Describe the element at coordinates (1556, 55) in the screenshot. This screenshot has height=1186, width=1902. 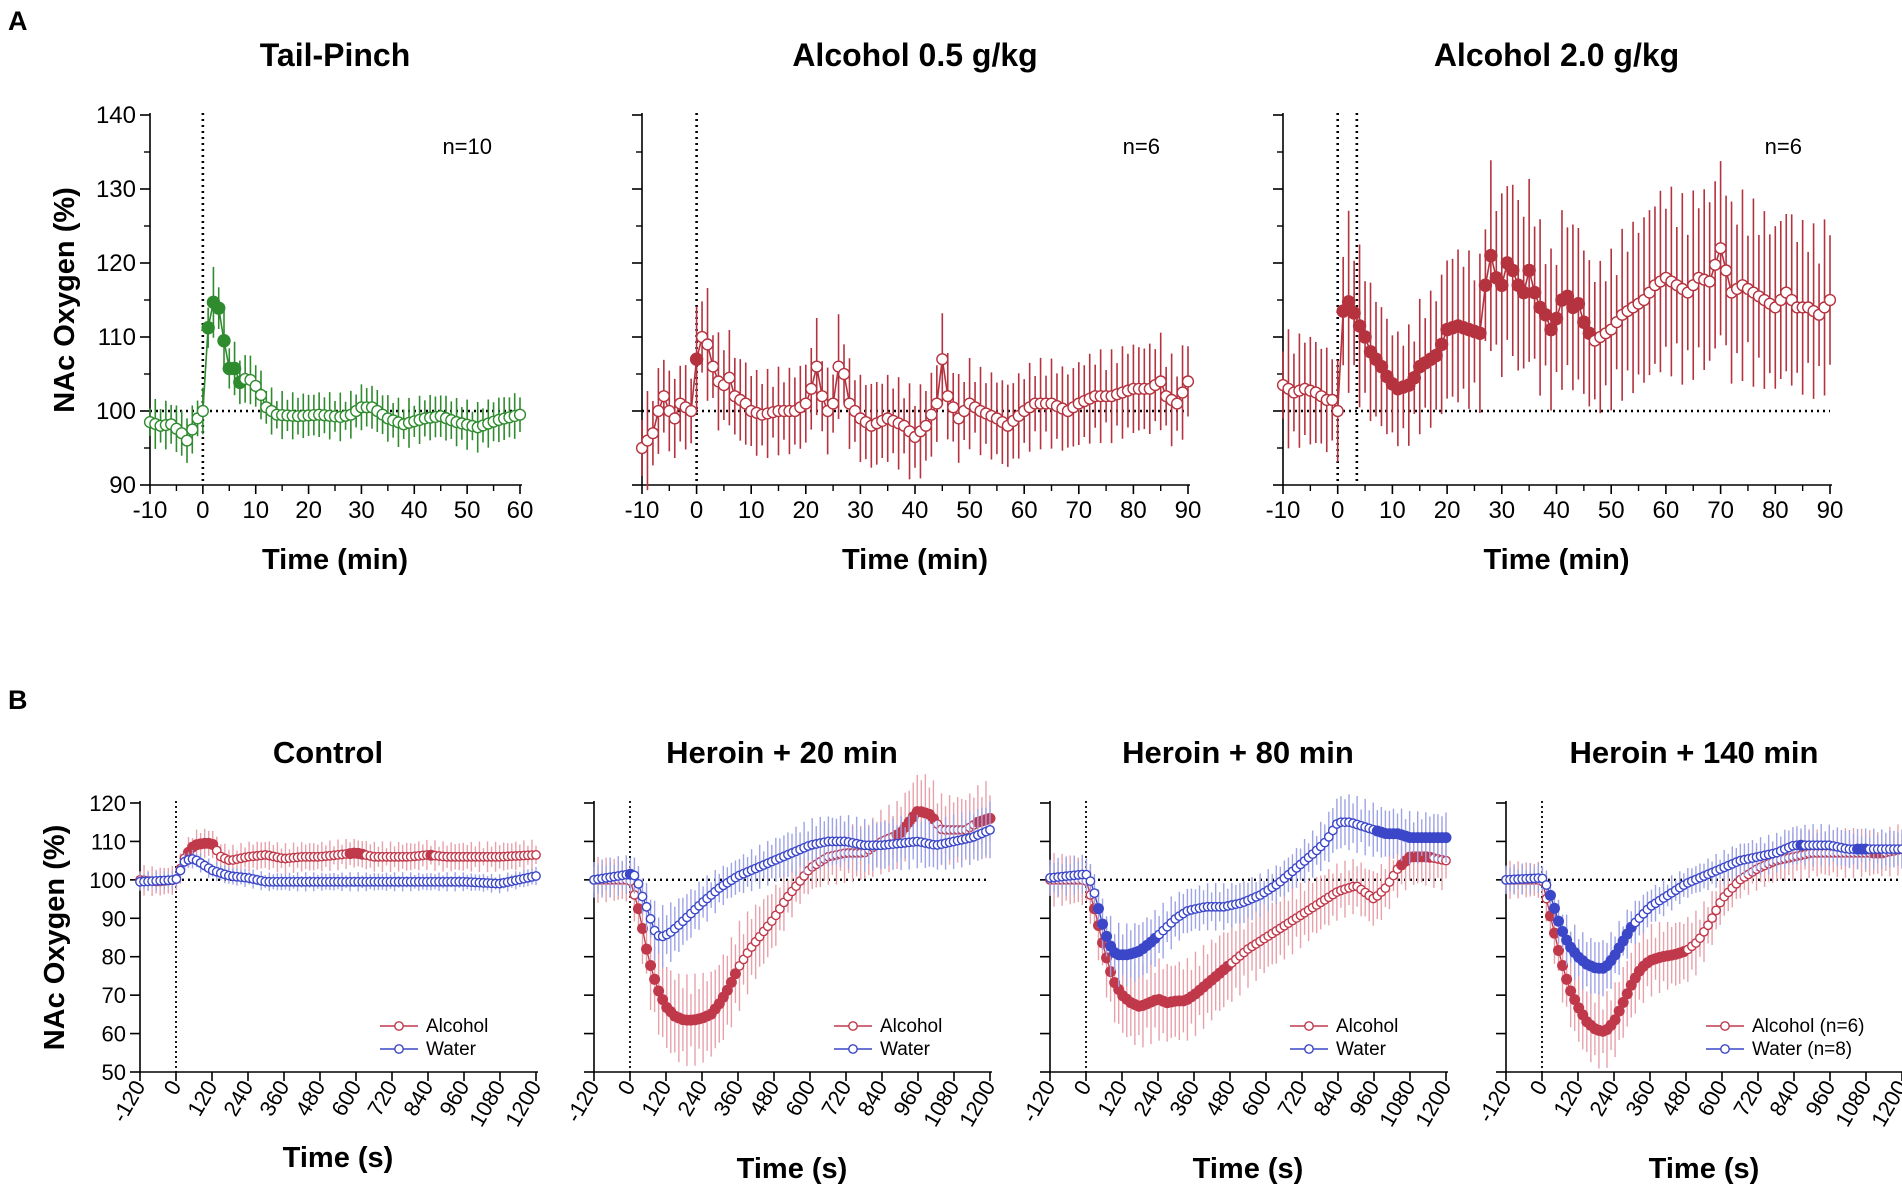
I see `chart-title: Alcohol 2.0 g/kg` at that location.